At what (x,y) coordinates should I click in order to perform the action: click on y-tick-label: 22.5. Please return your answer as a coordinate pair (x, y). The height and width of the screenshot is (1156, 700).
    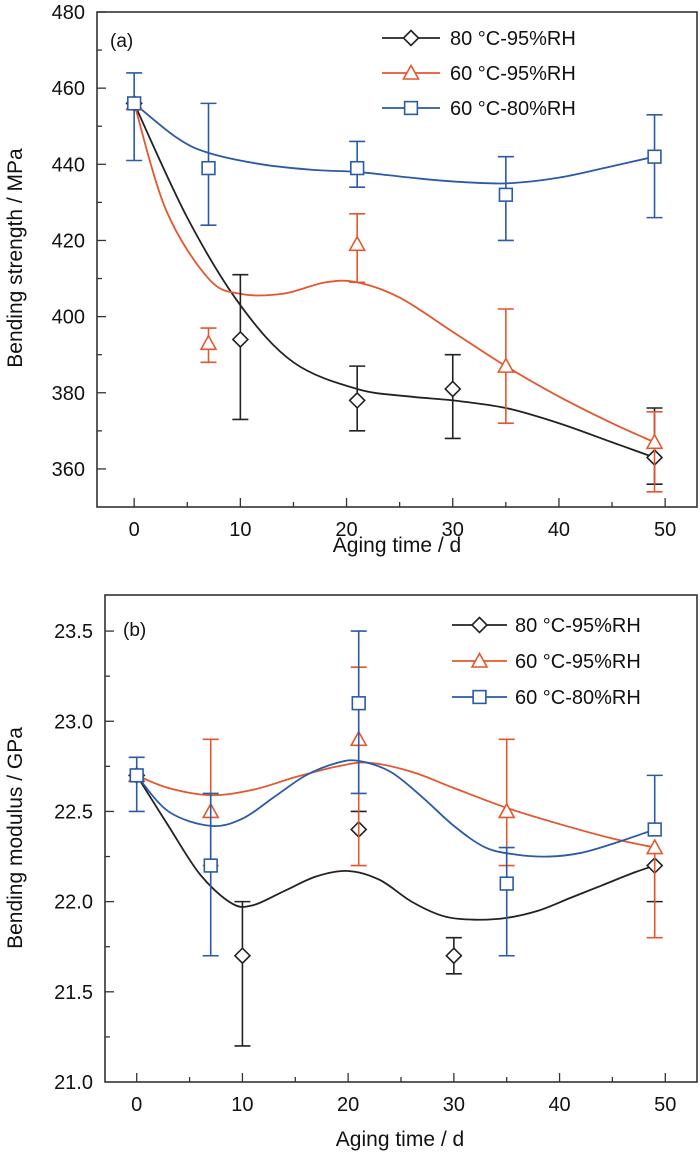
    Looking at the image, I should click on (73, 812).